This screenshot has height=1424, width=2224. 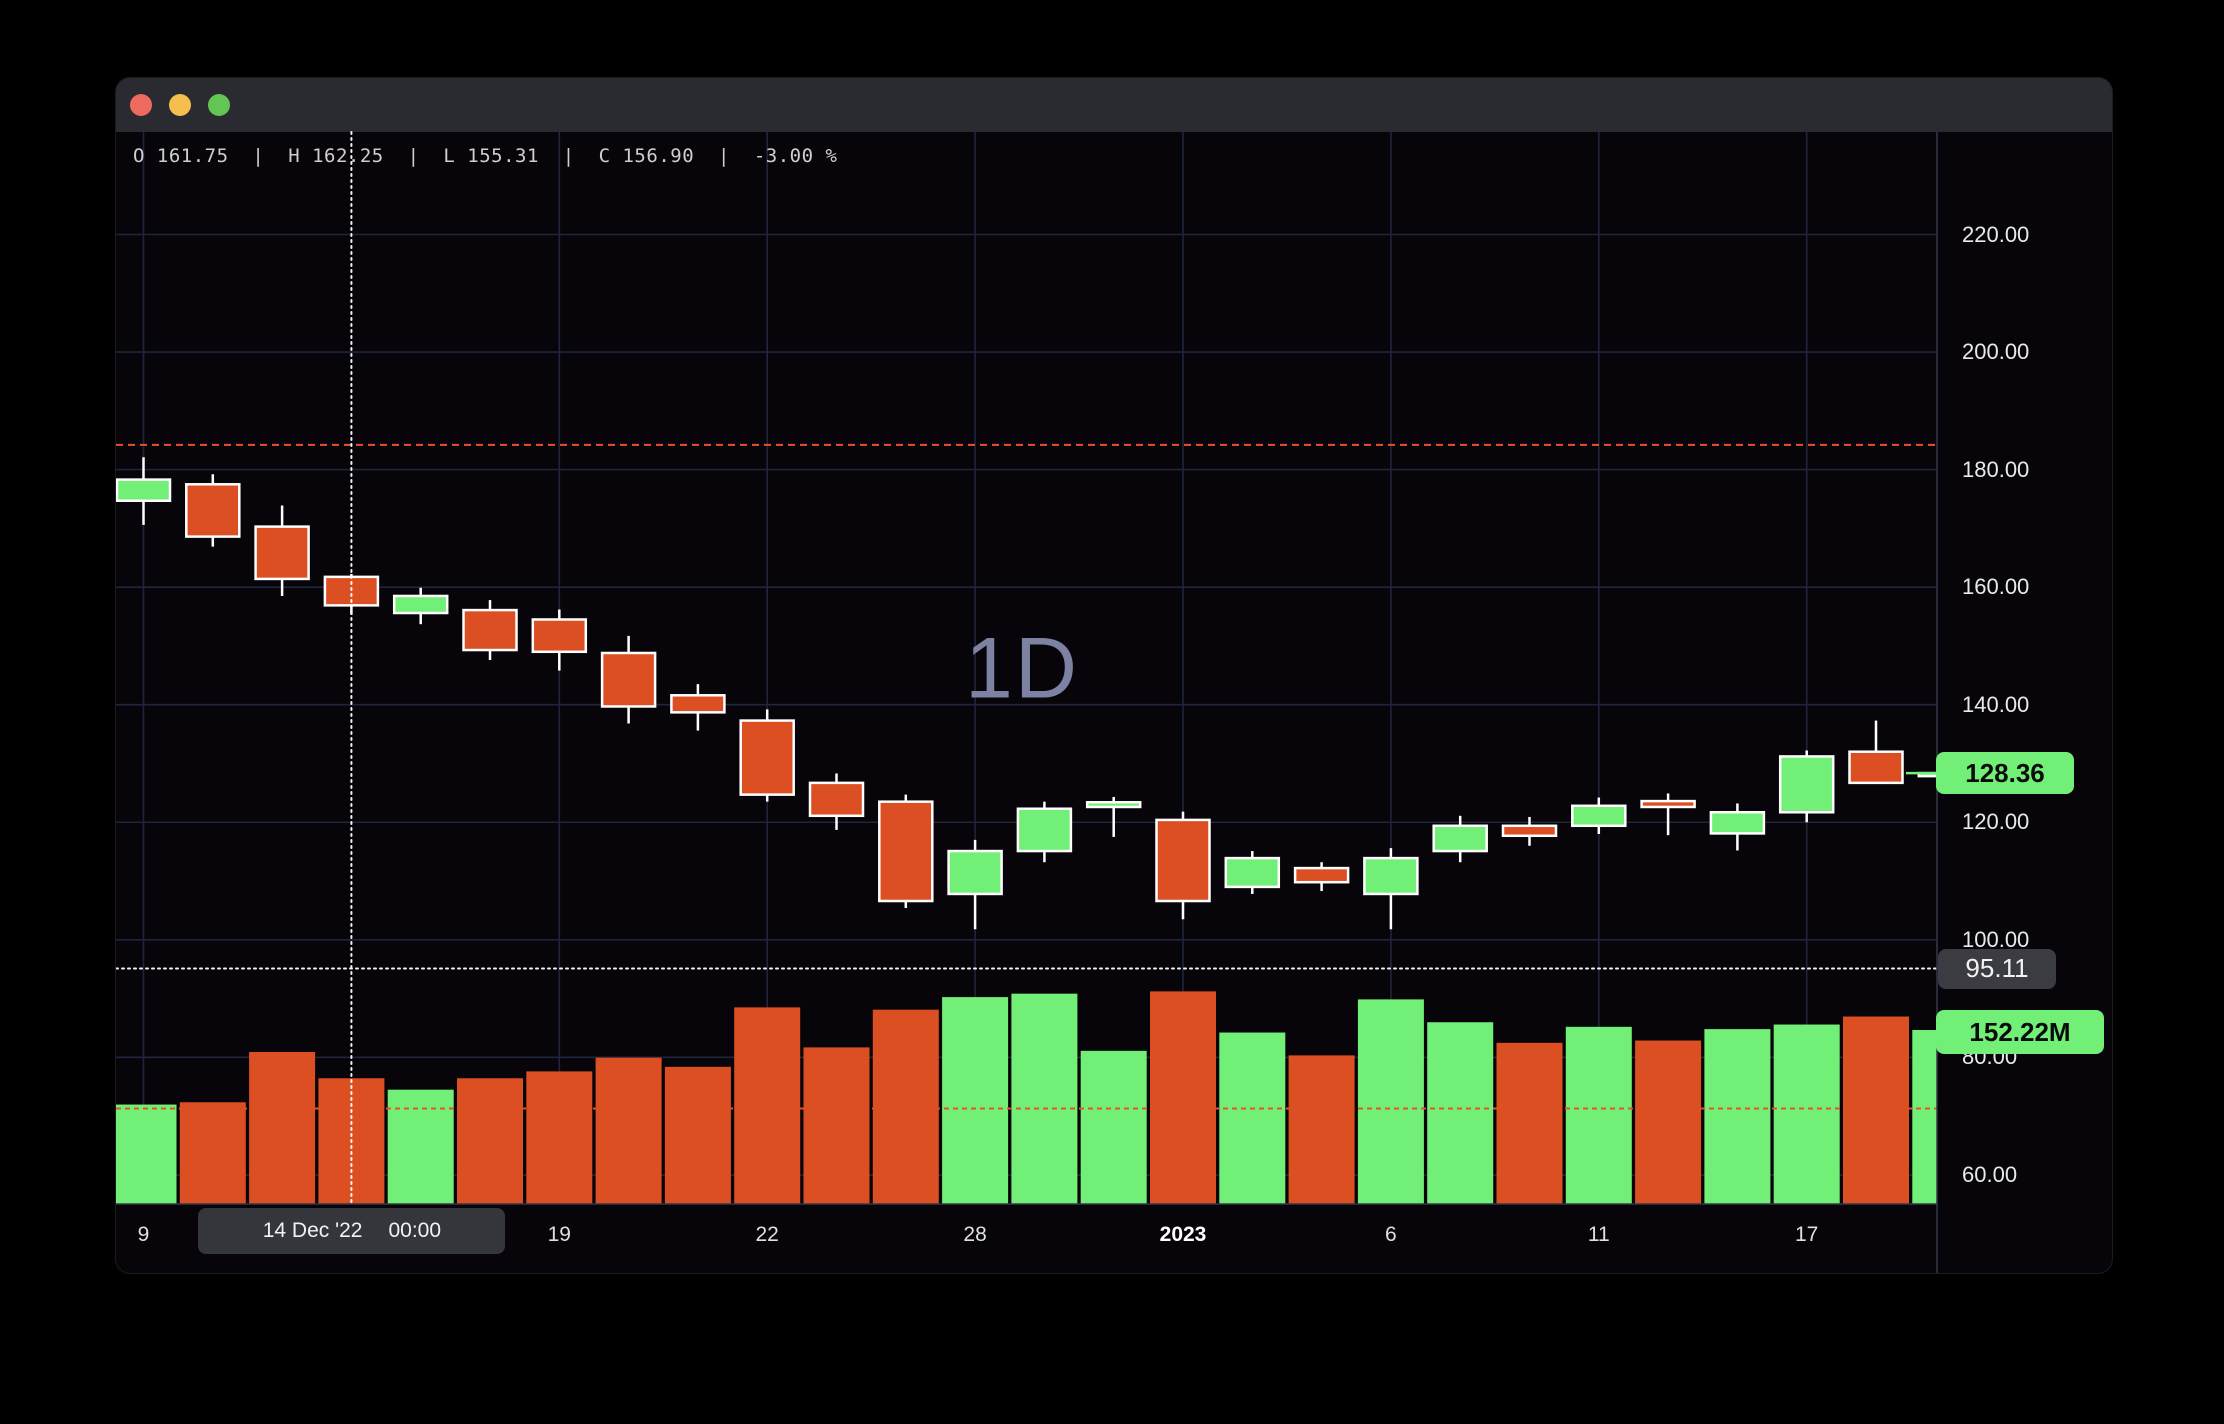 I want to click on time-tick-label: 9, so click(x=143, y=1234).